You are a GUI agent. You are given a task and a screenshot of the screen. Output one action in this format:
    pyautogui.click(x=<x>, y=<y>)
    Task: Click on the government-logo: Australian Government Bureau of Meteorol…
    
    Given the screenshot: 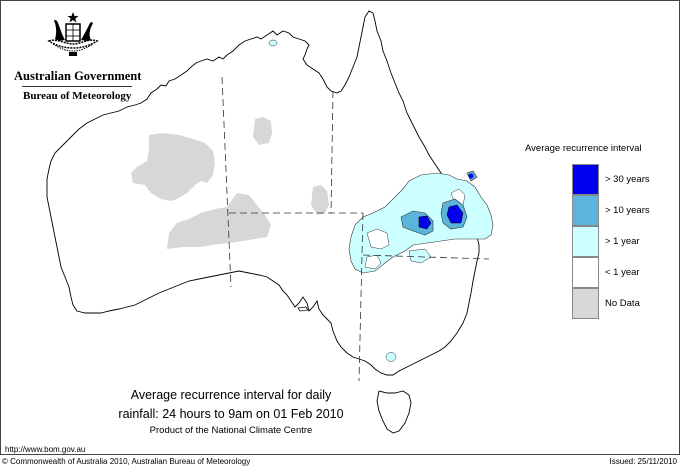 What is the action you would take?
    pyautogui.click(x=76, y=56)
    